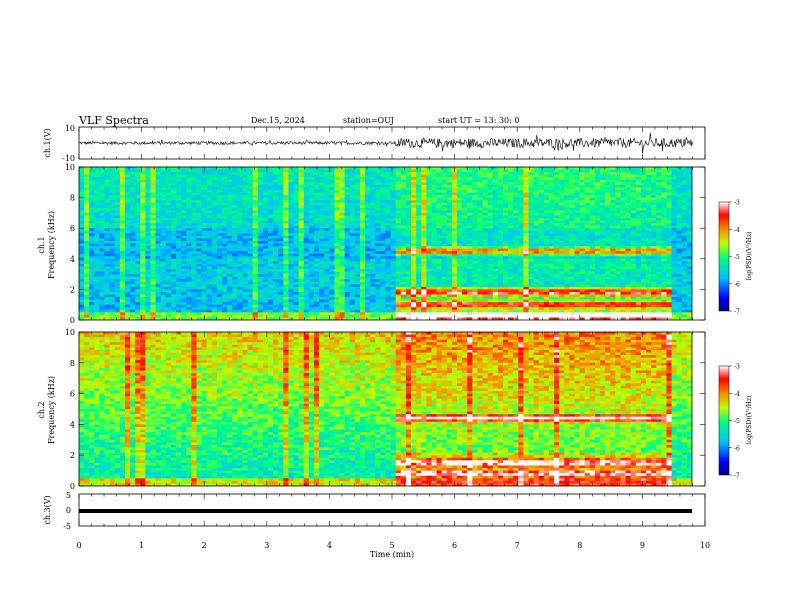 The image size is (792, 612). Describe the element at coordinates (70, 128) in the screenshot. I see `ch1-ytick-top: 10` at that location.